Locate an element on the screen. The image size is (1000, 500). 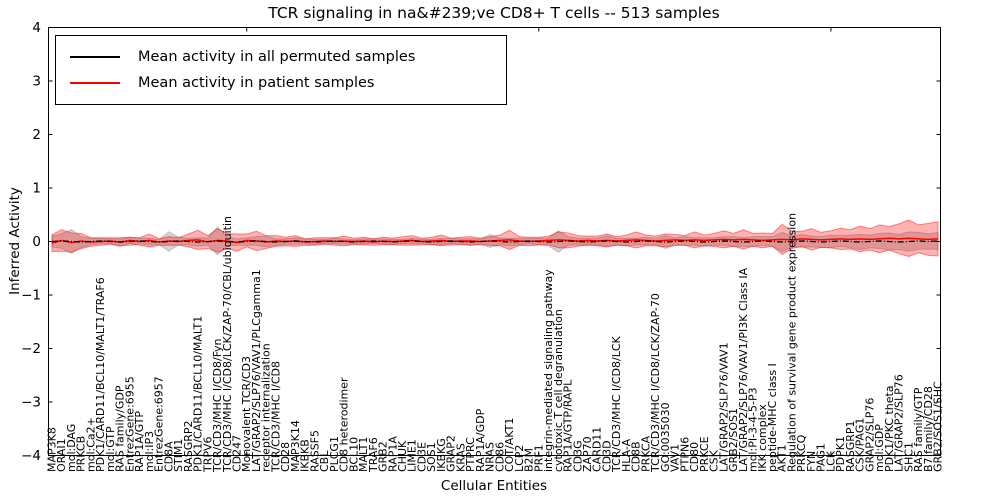
x-tick-label: PDK1/CARD11/BCL10/MALT1 is located at coordinates (198, 394).